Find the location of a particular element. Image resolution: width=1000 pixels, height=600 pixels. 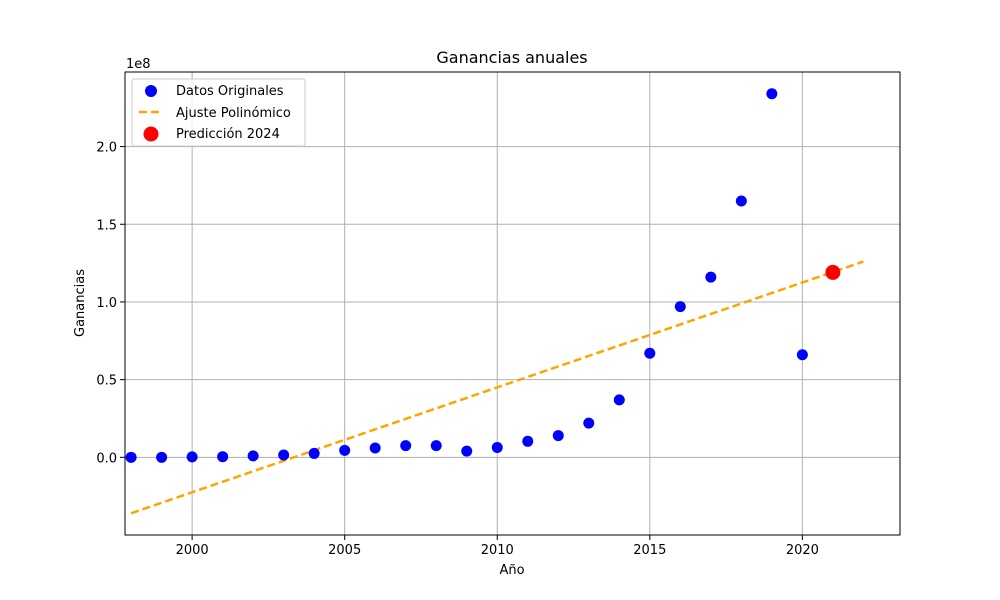

legend-label-datos-originales: Datos Originales is located at coordinates (230, 91).